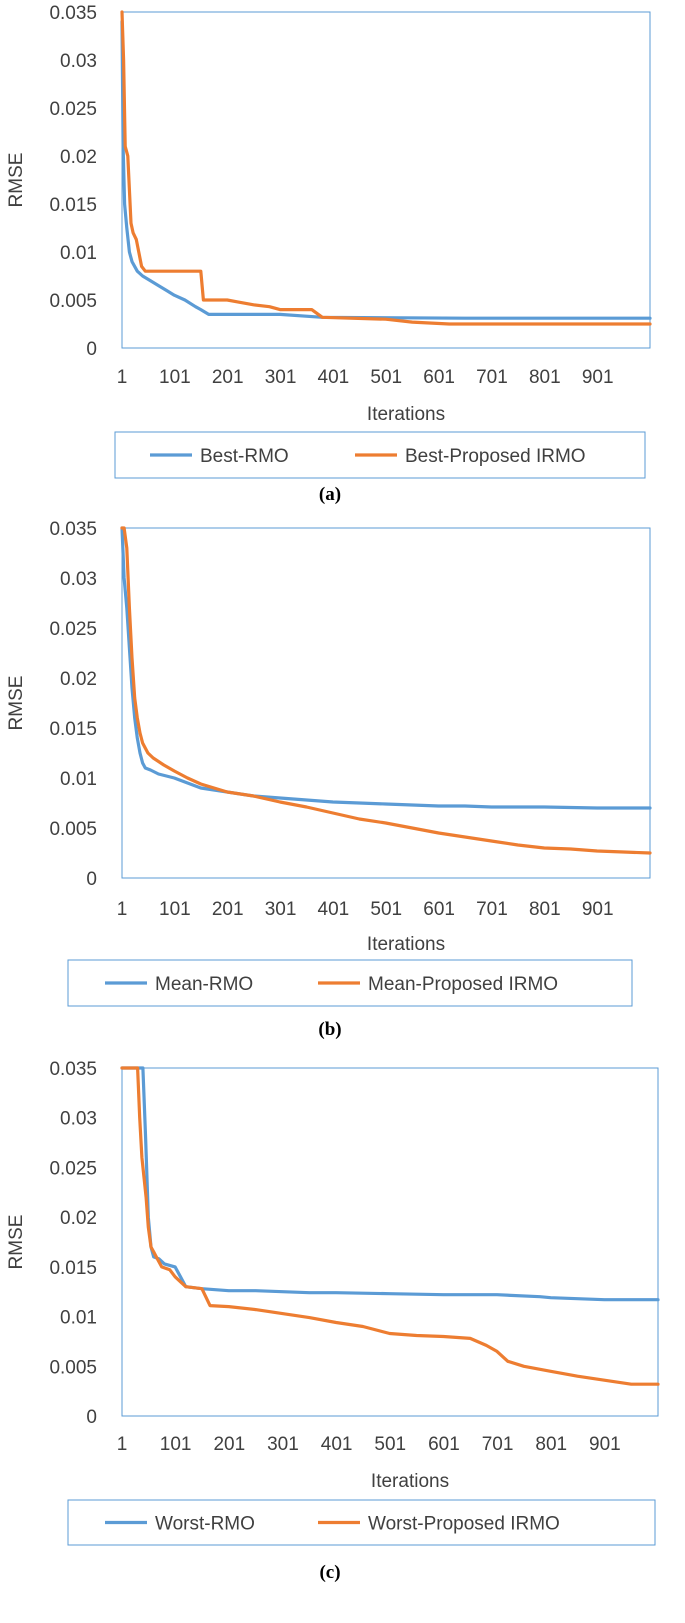 This screenshot has height=1623, width=685. Describe the element at coordinates (463, 984) in the screenshot. I see `chart-b-legend-label-irmo: Mean-Proposed IRMO` at that location.